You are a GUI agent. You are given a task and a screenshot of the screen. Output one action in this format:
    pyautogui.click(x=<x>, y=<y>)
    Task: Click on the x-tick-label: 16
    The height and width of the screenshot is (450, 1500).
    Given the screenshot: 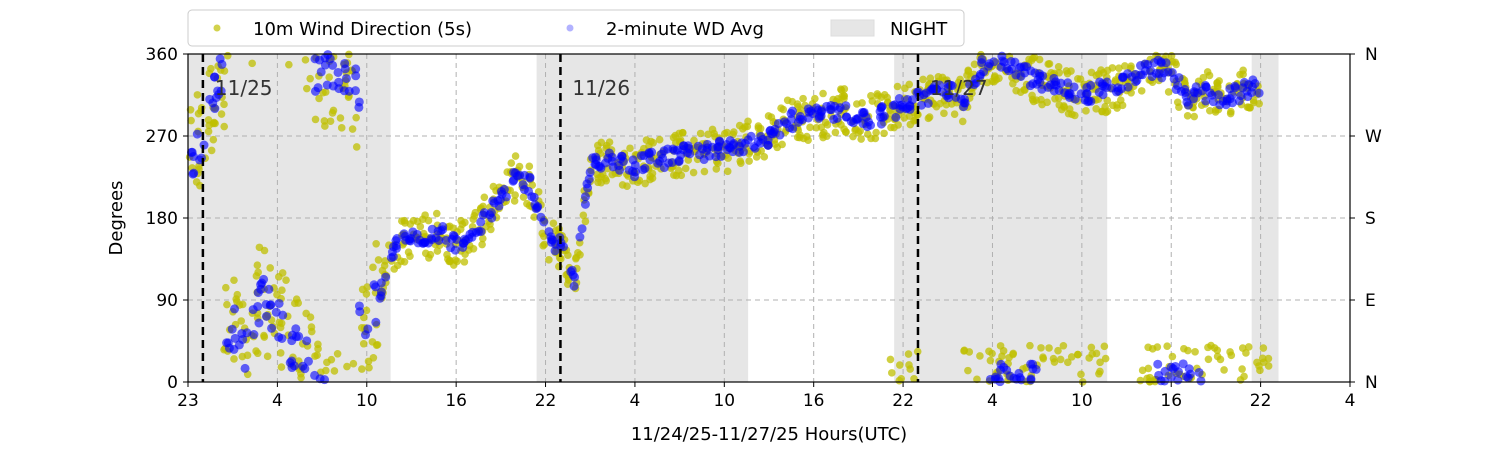 What is the action you would take?
    pyautogui.click(x=456, y=401)
    